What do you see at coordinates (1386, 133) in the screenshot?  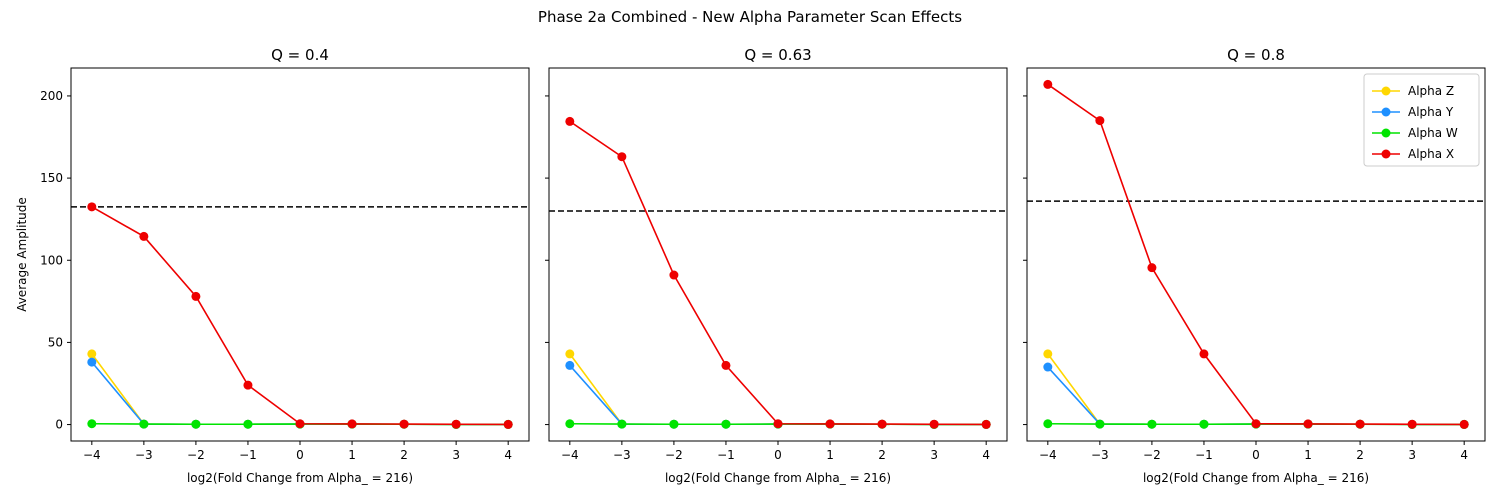 I see `legend-marker-alpha-w` at bounding box center [1386, 133].